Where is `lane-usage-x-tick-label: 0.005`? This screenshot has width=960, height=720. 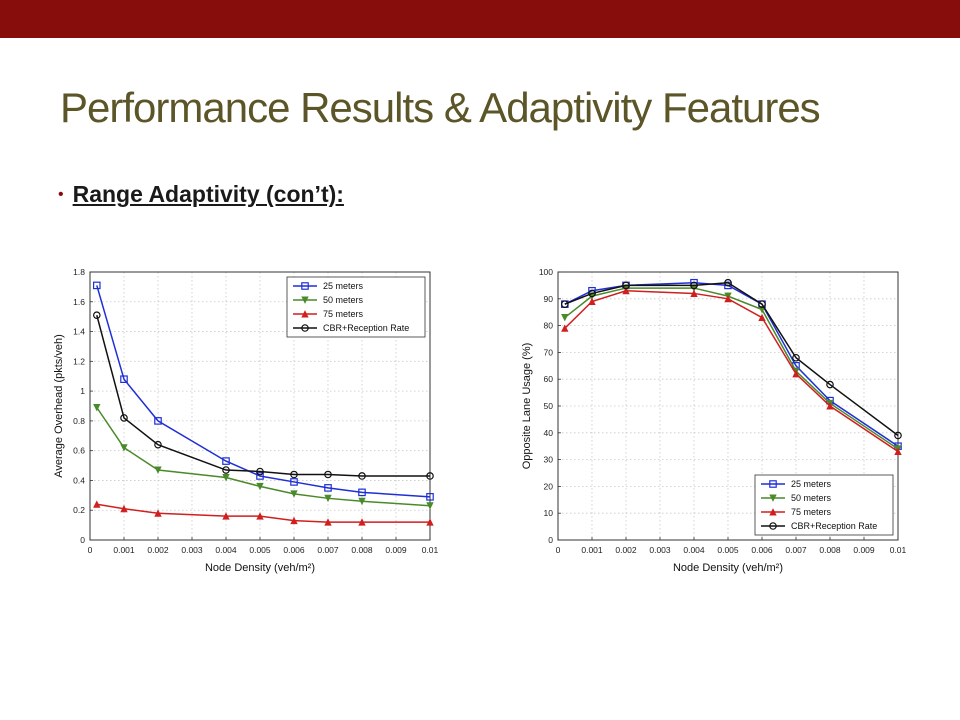
lane-usage-x-tick-label: 0.005 is located at coordinates (728, 550).